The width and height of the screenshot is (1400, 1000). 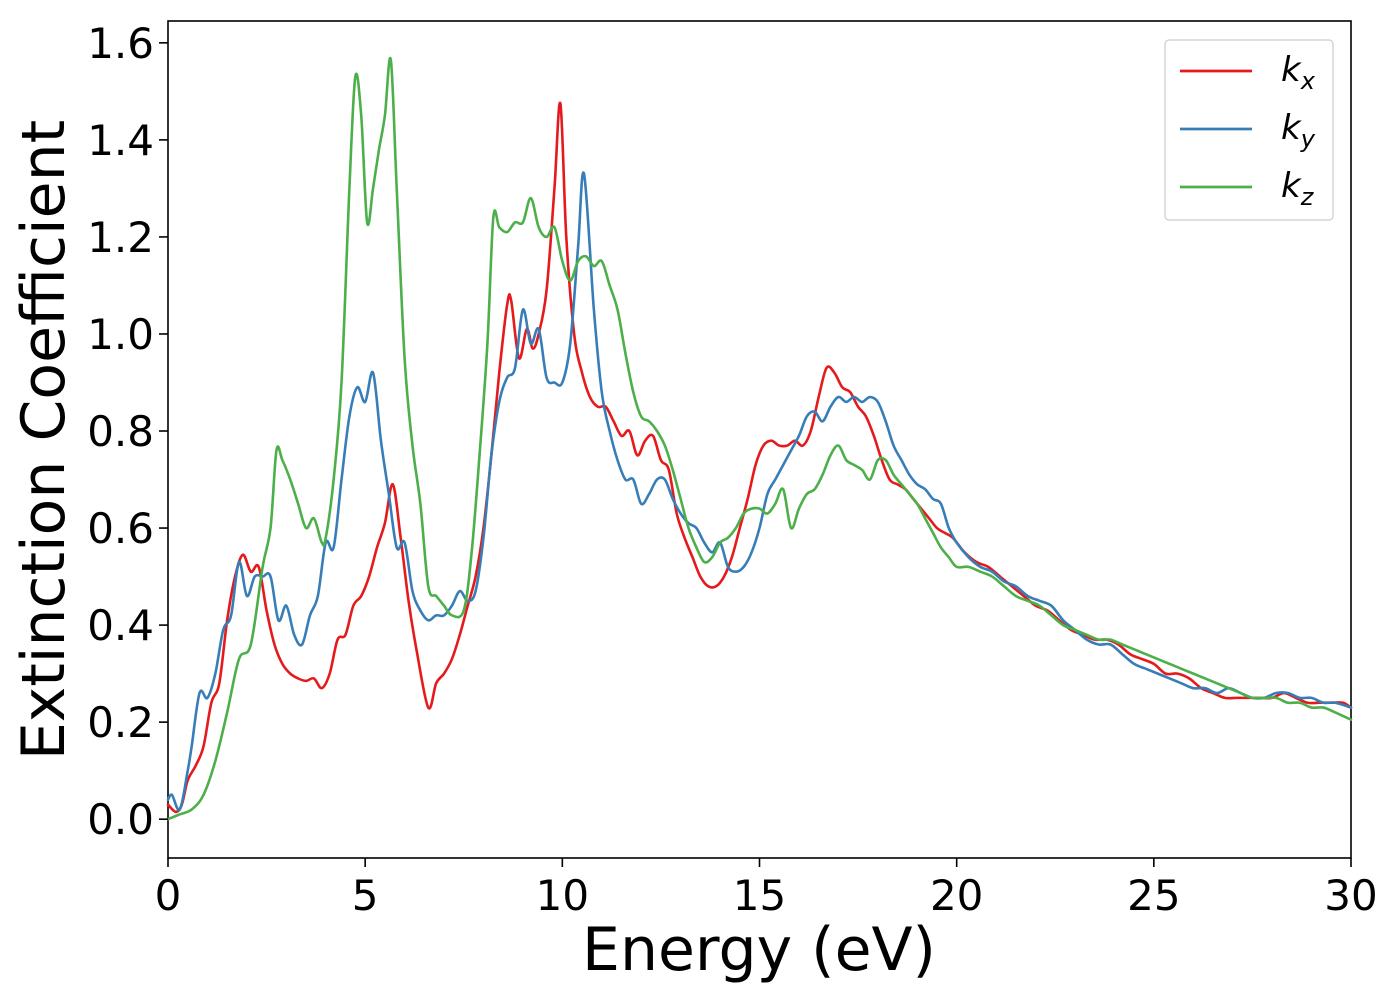 What do you see at coordinates (365, 895) in the screenshot?
I see `x-tick-label: 5` at bounding box center [365, 895].